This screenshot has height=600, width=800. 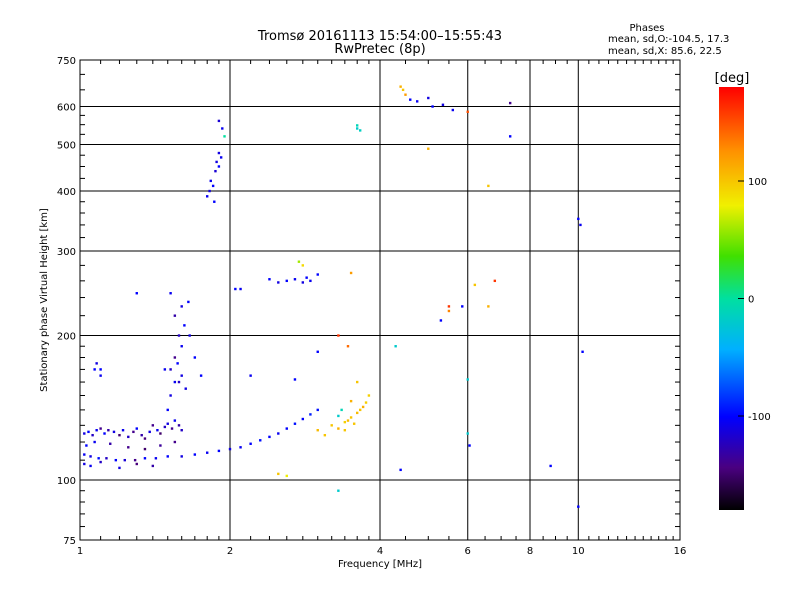 I want to click on x-tick-label: 8, so click(x=530, y=551).